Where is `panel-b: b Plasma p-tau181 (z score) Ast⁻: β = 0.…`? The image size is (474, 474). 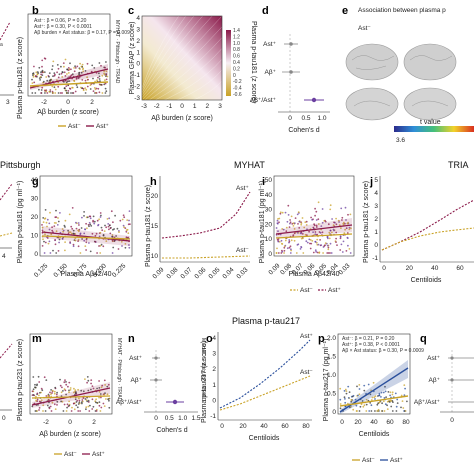
panel-b: b Plasma p-tau181 (z score) Ast⁻: β = 0.… is located at coordinates (73, 67).